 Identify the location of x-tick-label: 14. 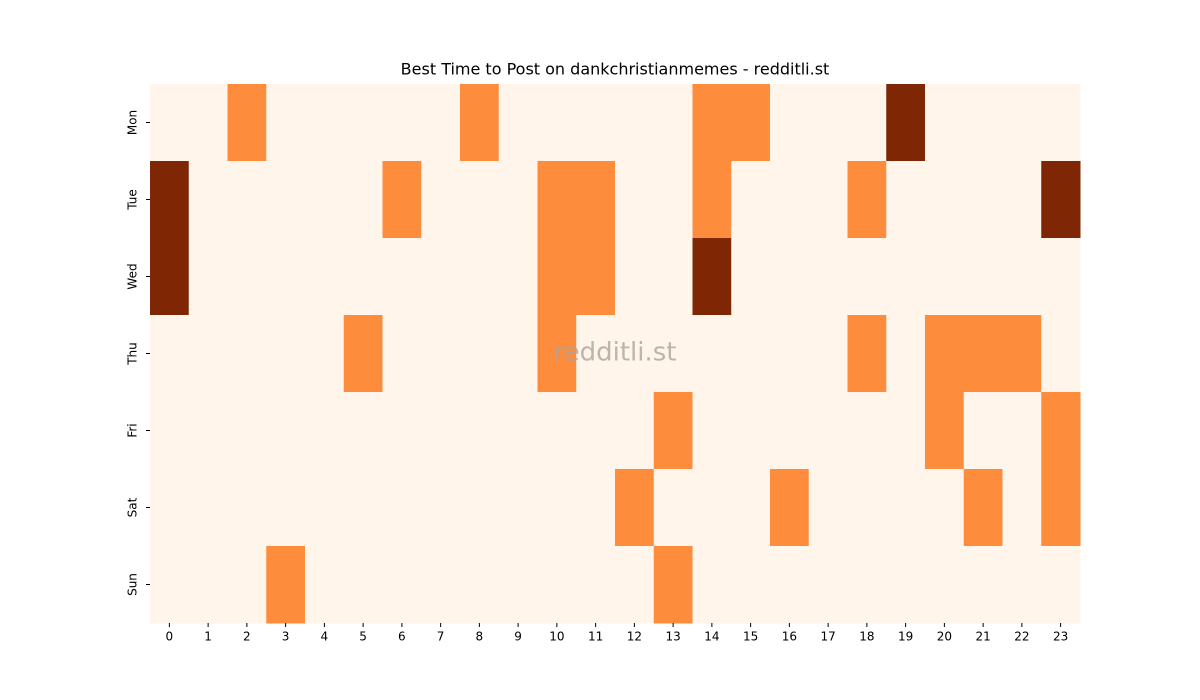
(711, 637).